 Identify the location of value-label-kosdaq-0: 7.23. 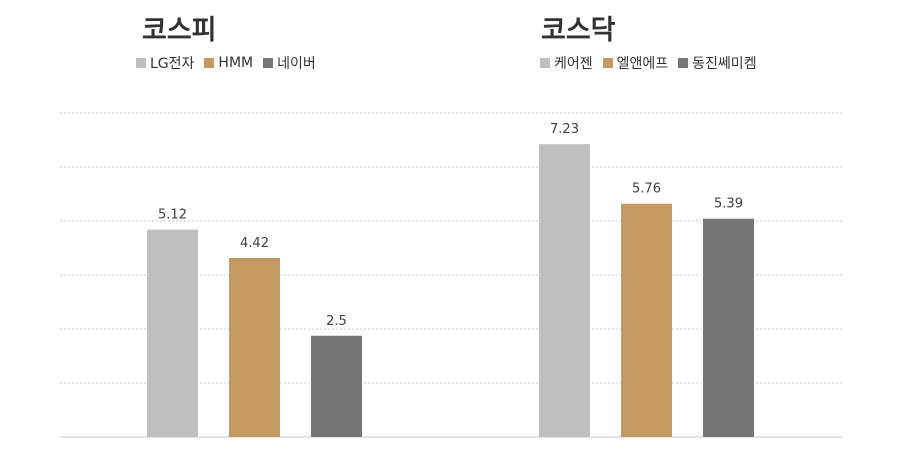
(564, 129).